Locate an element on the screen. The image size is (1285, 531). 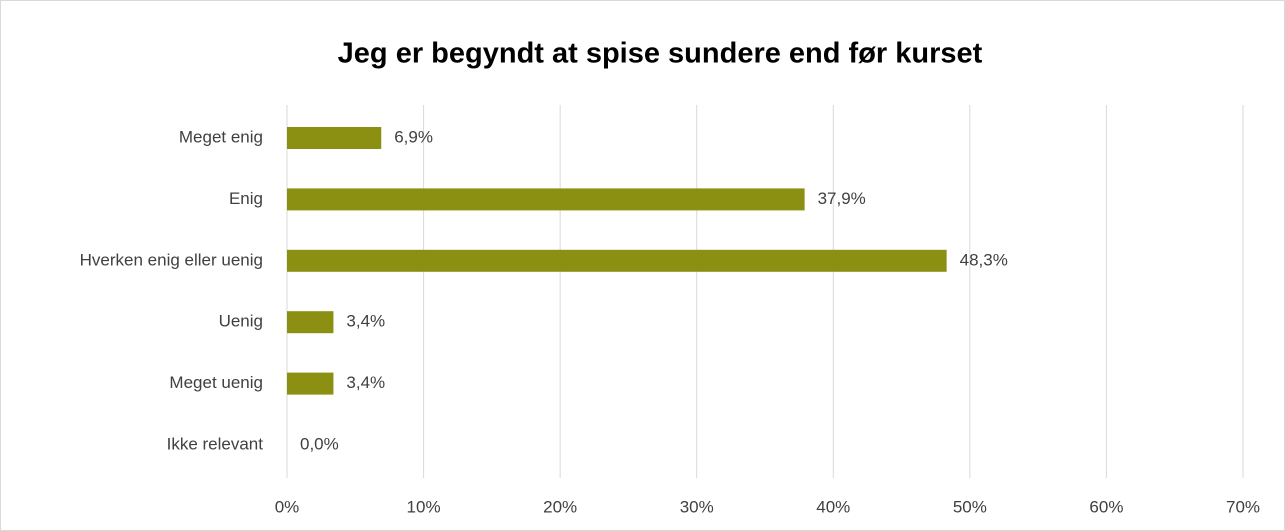
x-tick-label: 0% is located at coordinates (287, 506).